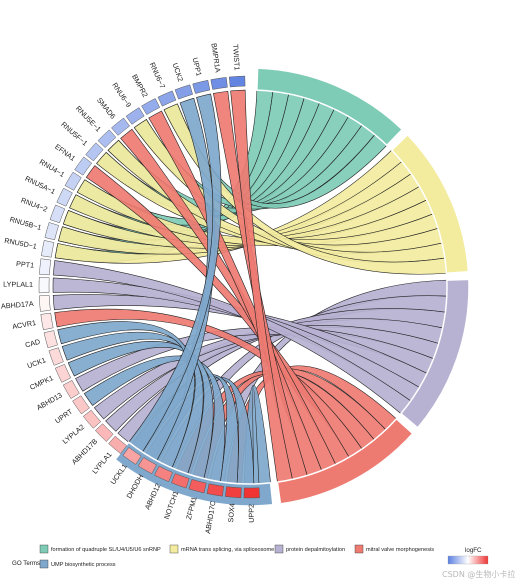 This screenshot has height=585, width=530. I want to click on gene-label: RNU6−9, so click(121, 95).